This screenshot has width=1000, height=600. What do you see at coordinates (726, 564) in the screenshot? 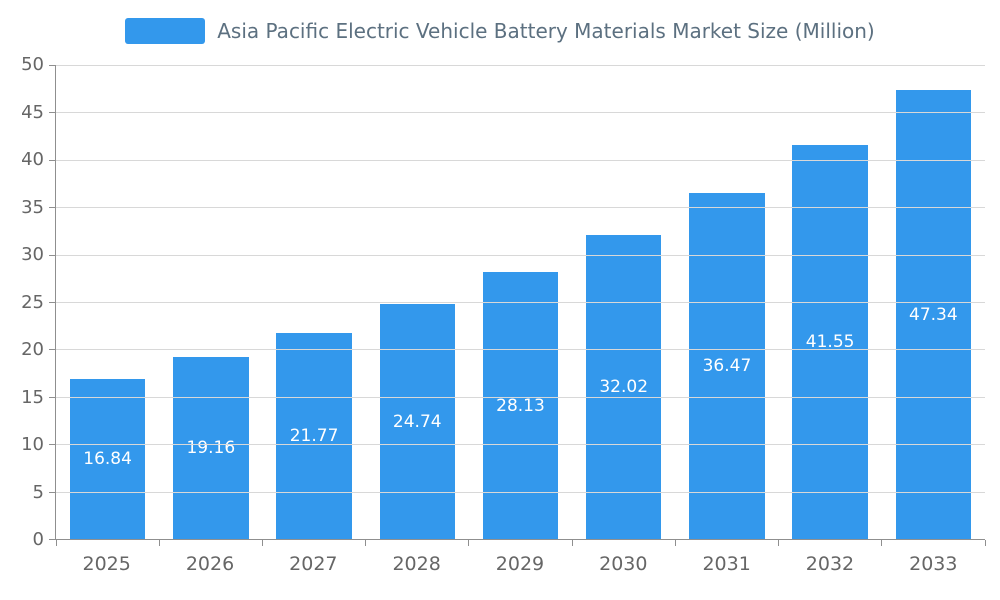
I see `x-axis-label: 2031` at bounding box center [726, 564].